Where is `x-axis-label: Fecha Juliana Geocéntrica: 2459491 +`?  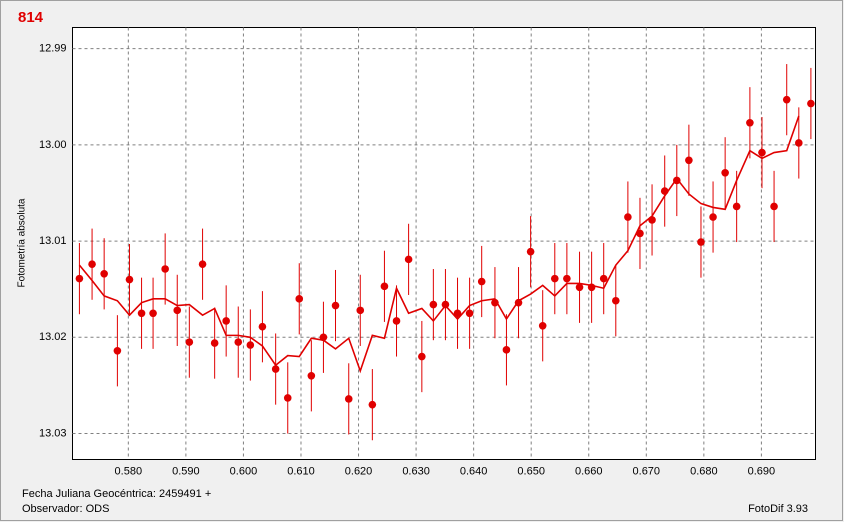
x-axis-label: Fecha Juliana Geocéntrica: 2459491 + is located at coordinates (116, 494).